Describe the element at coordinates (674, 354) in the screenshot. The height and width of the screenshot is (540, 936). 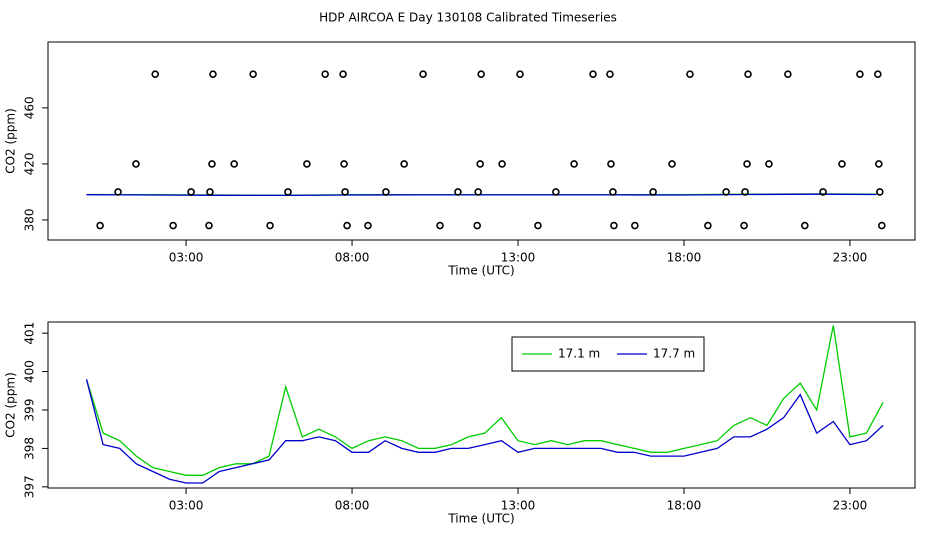
I see `legend-label: 17.7 m` at that location.